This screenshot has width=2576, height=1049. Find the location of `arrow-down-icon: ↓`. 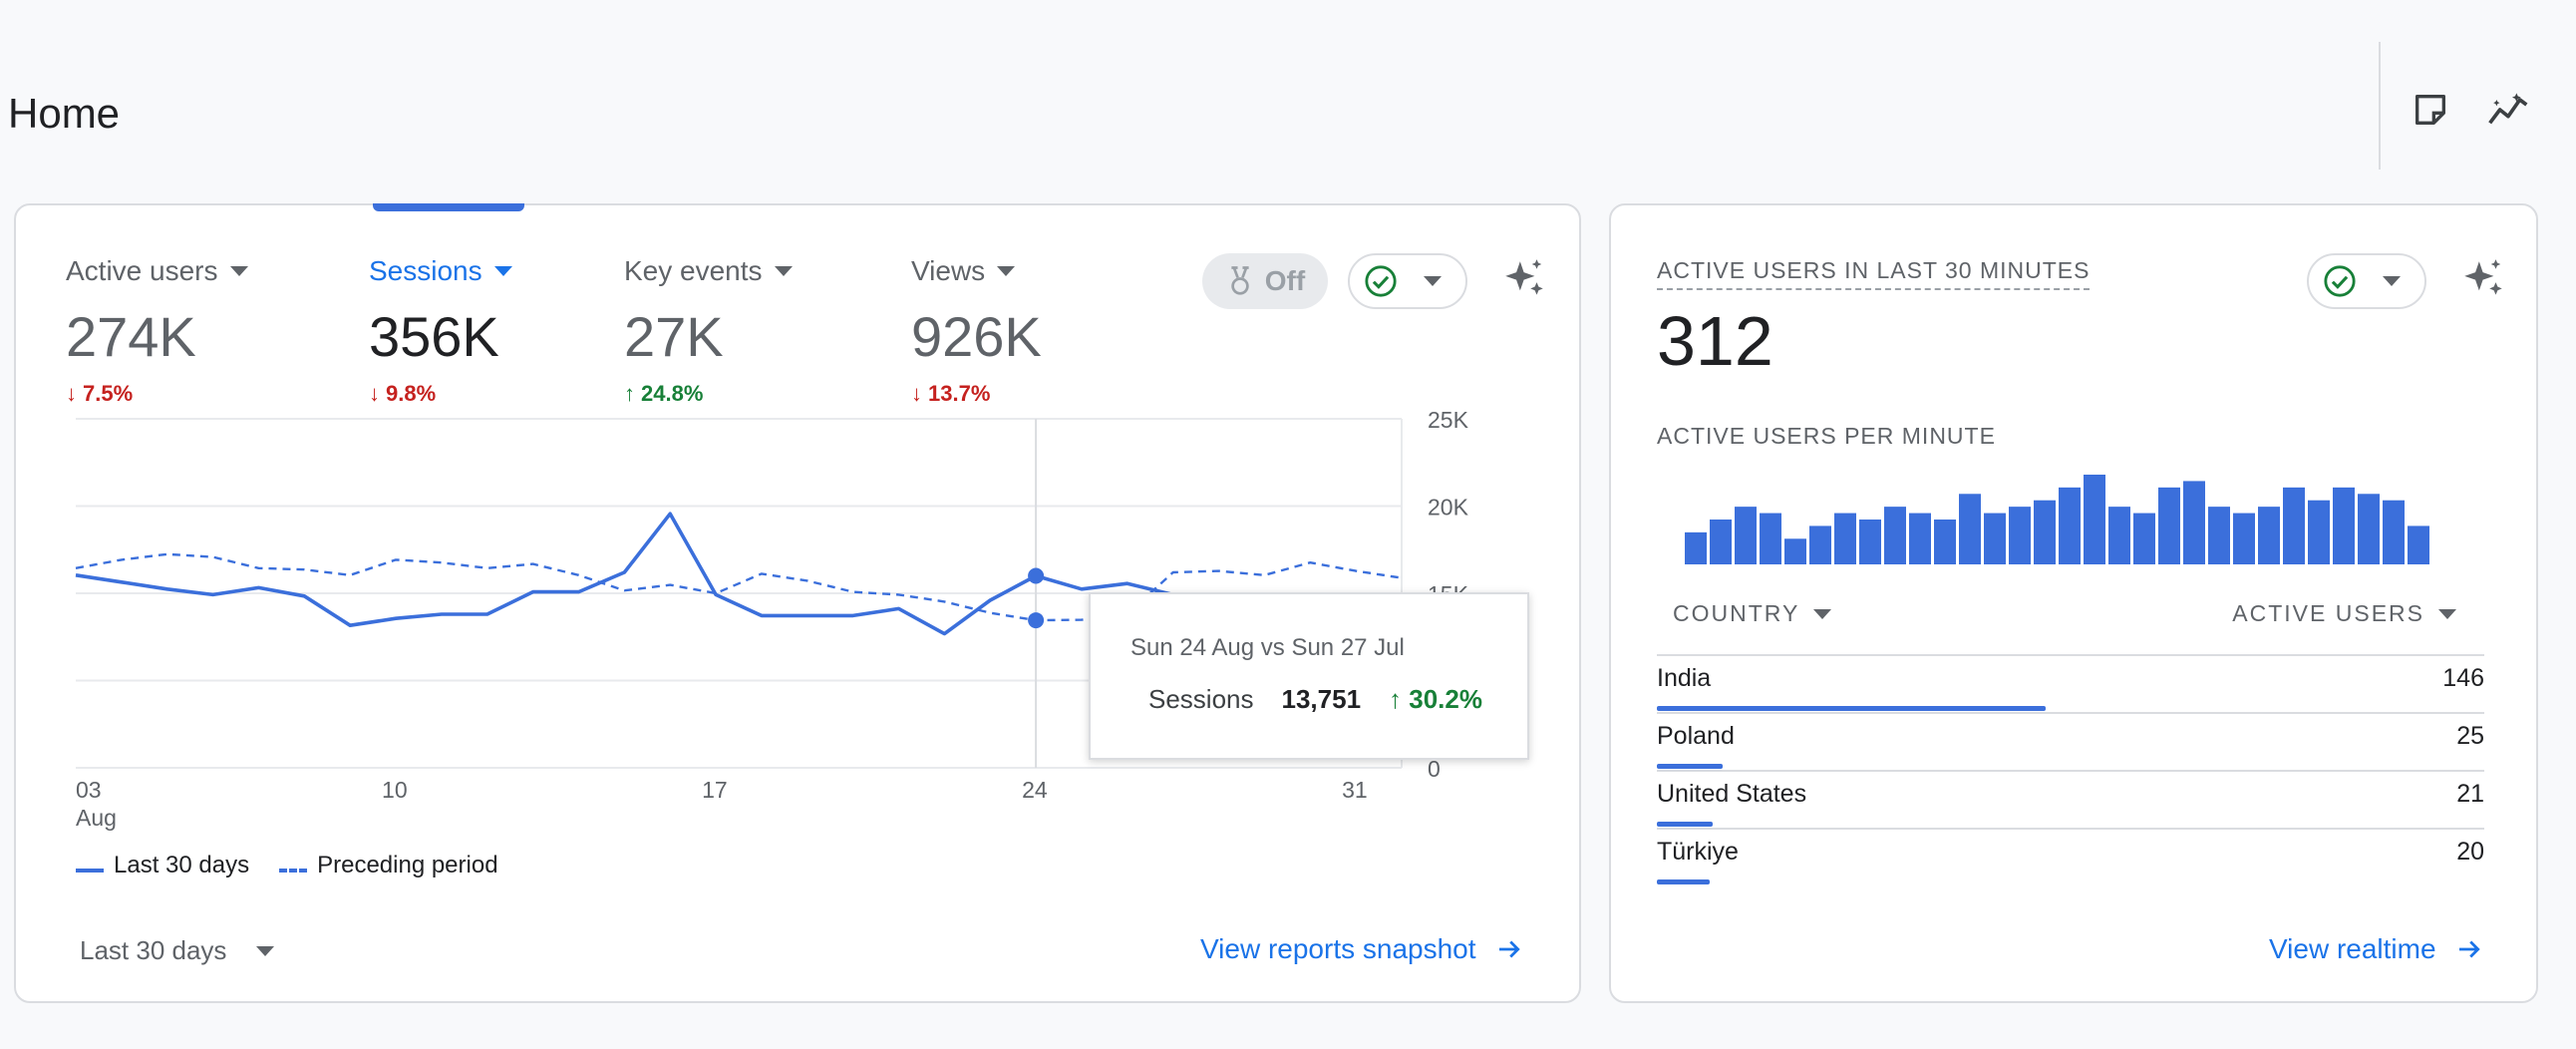

arrow-down-icon: ↓ is located at coordinates (71, 393).